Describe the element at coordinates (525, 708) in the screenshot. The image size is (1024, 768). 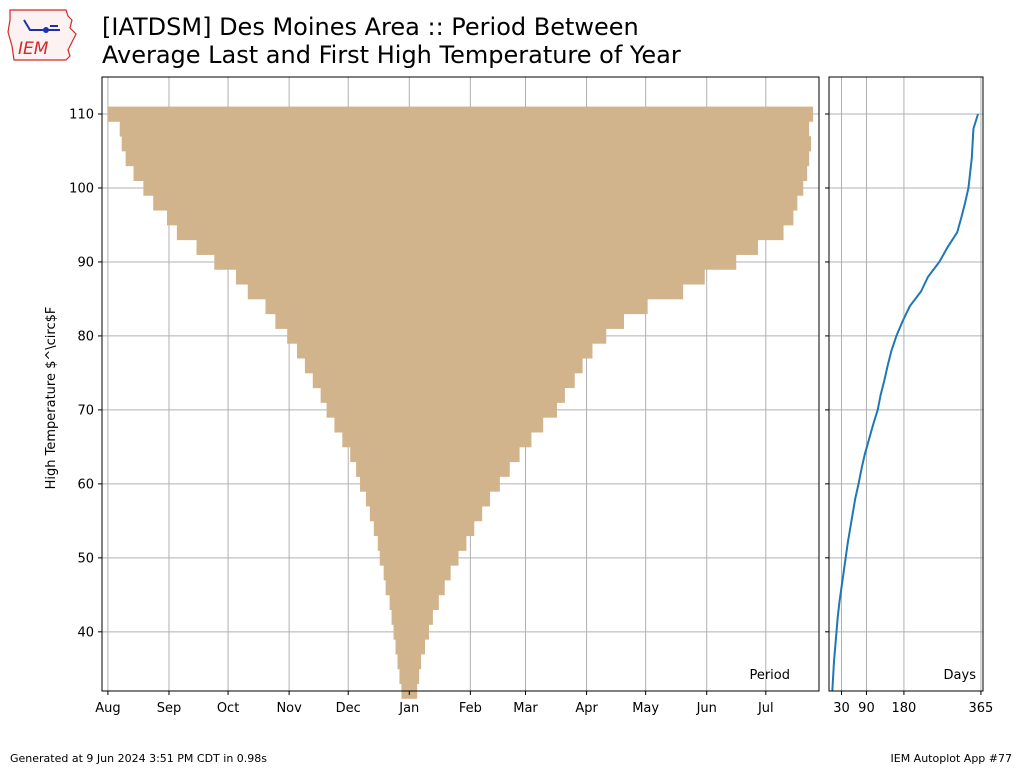
I see `x-tick-label-mar: Mar` at that location.